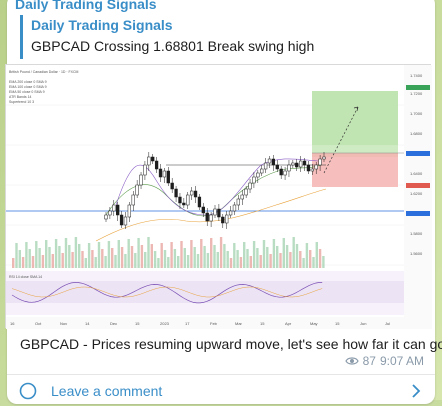 This screenshot has height=406, width=442. What do you see at coordinates (416, 253) in the screenshot?
I see `svg-text: 1.5600` at bounding box center [416, 253].